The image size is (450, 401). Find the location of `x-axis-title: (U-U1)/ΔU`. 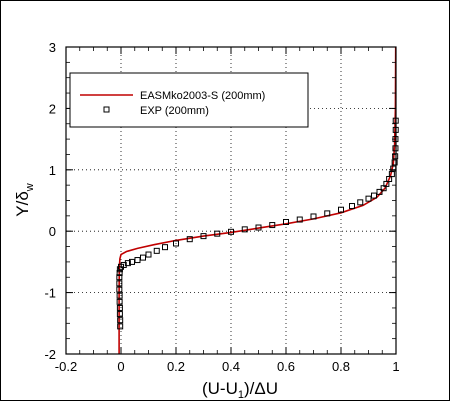

x-axis-title: (U-U1)/ΔU is located at coordinates (240, 390).